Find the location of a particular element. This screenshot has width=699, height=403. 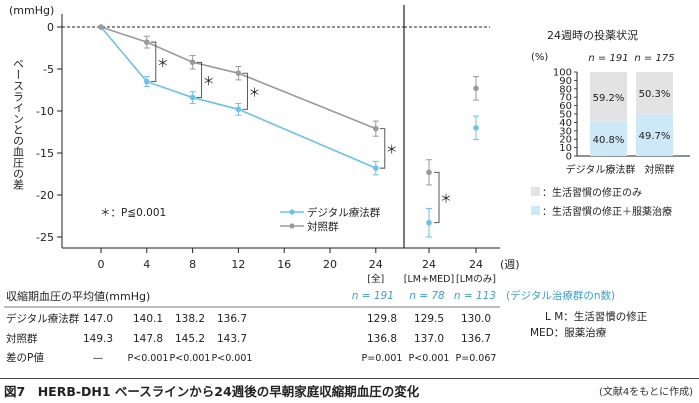

x-tick-label: 20 is located at coordinates (330, 264).